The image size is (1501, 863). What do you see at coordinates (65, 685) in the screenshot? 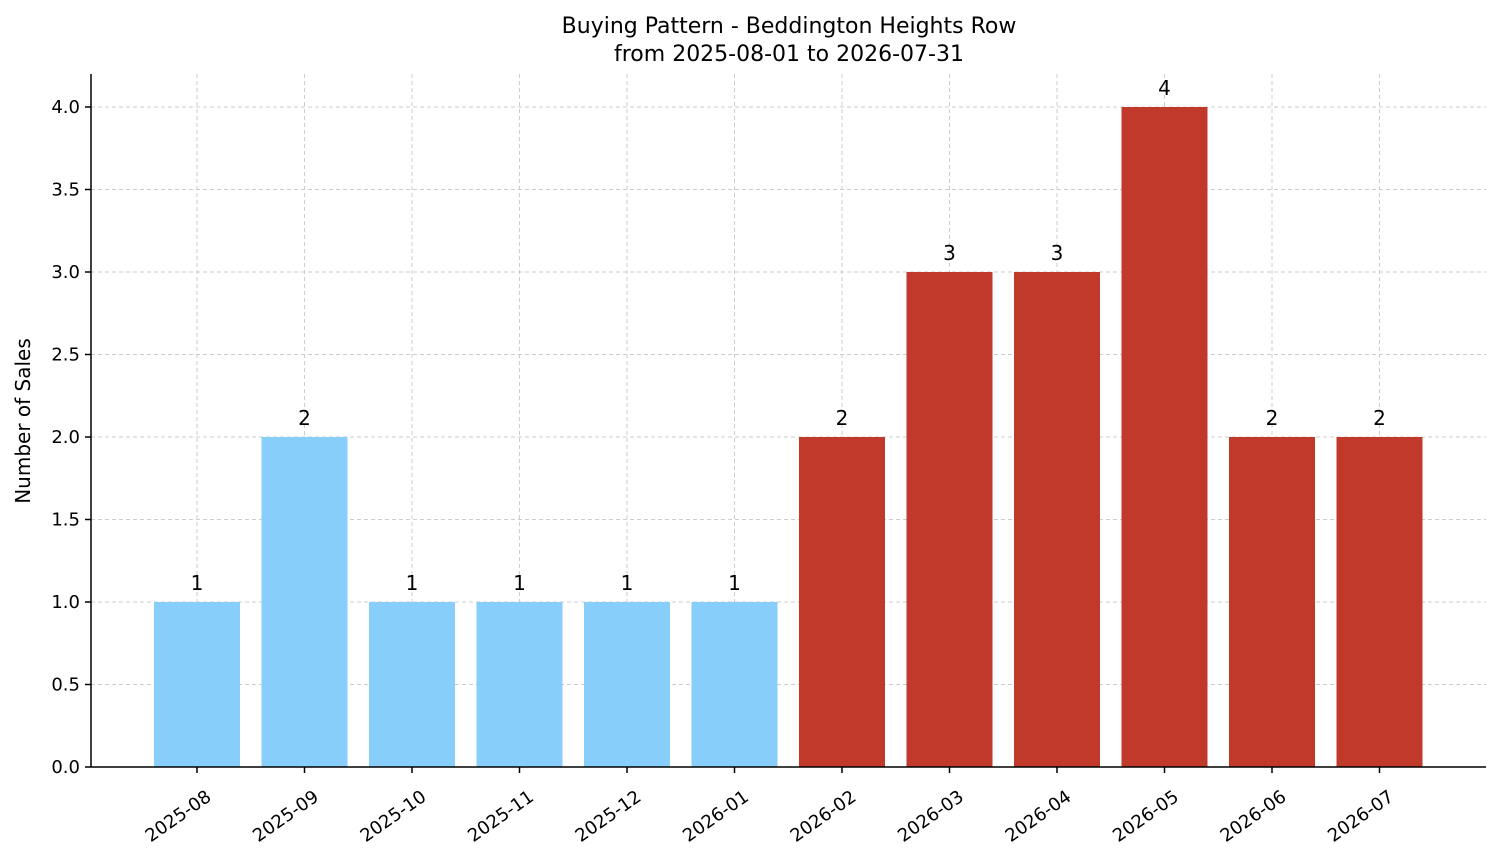
I see `y-tick-label: 0.5` at bounding box center [65, 685].